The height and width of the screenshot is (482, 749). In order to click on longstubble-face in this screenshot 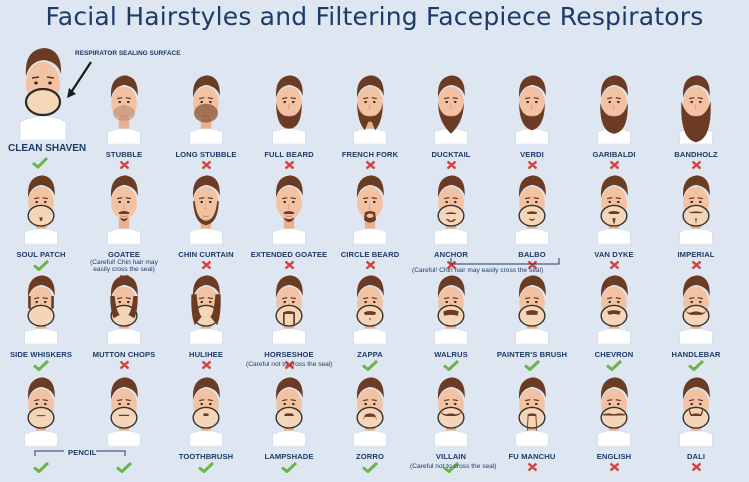, I will do `click(206, 109)`.